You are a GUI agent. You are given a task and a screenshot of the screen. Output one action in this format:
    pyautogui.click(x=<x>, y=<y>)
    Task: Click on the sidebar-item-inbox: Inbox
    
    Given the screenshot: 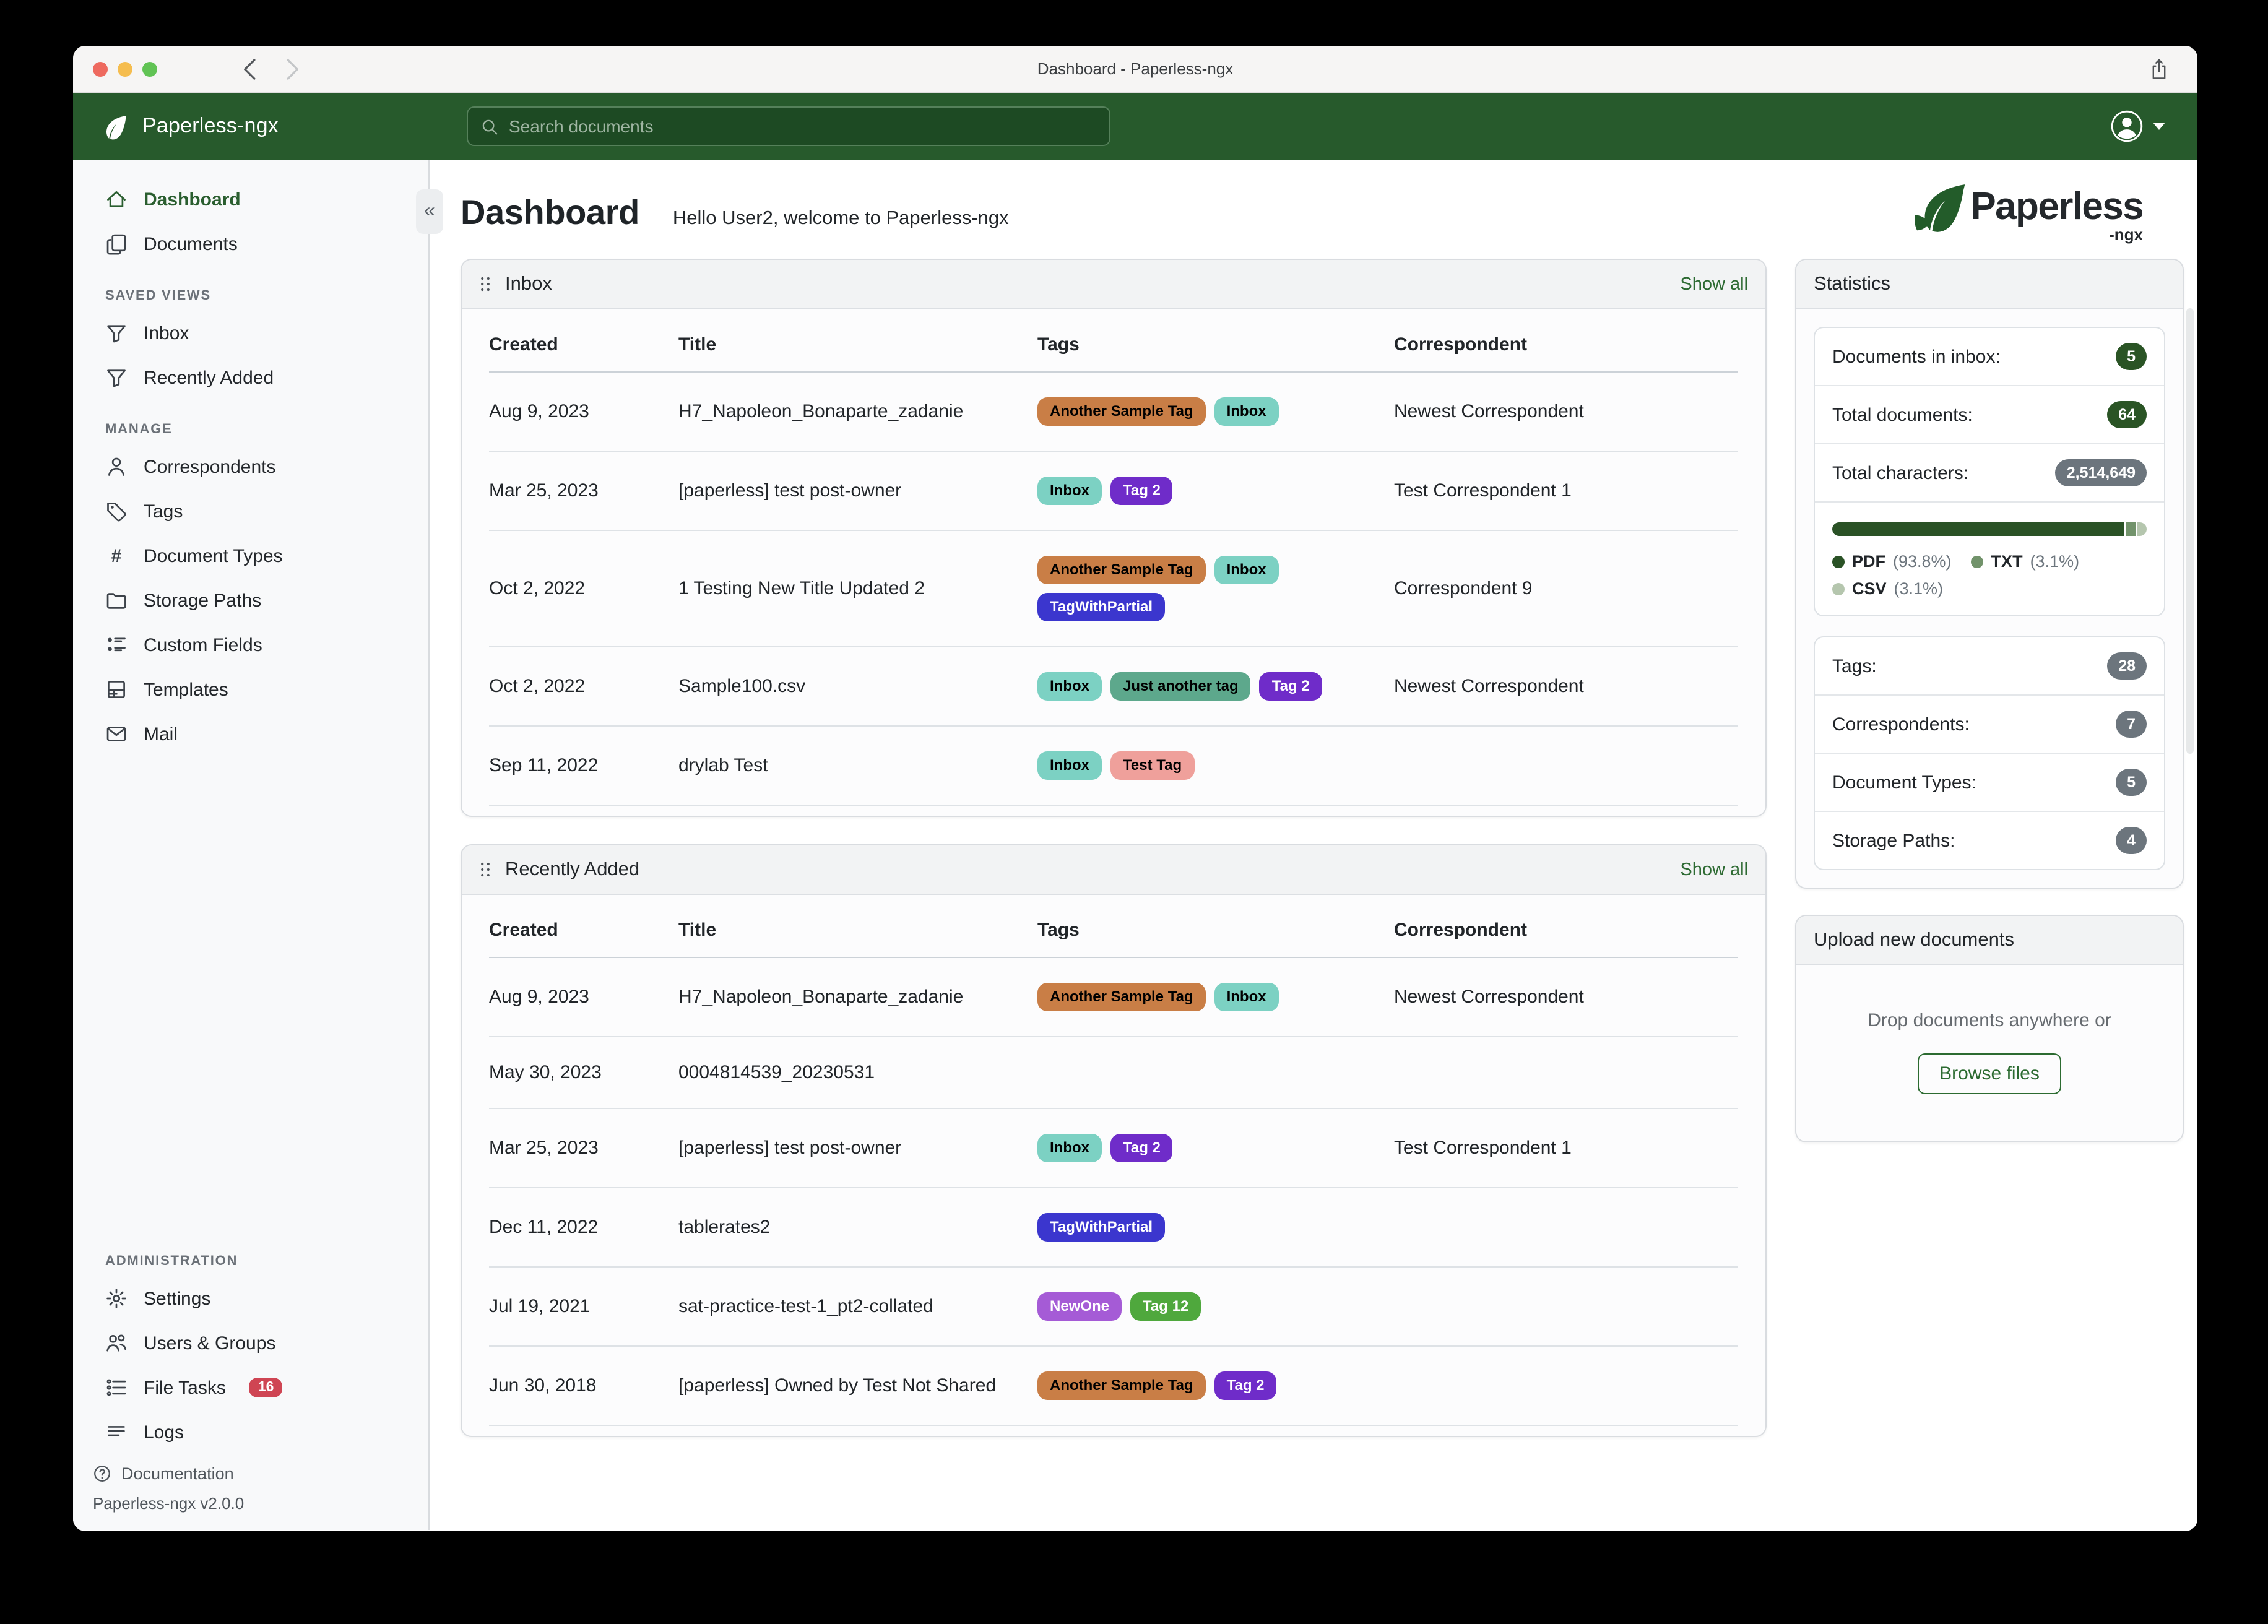 What is the action you would take?
    pyautogui.click(x=250, y=333)
    